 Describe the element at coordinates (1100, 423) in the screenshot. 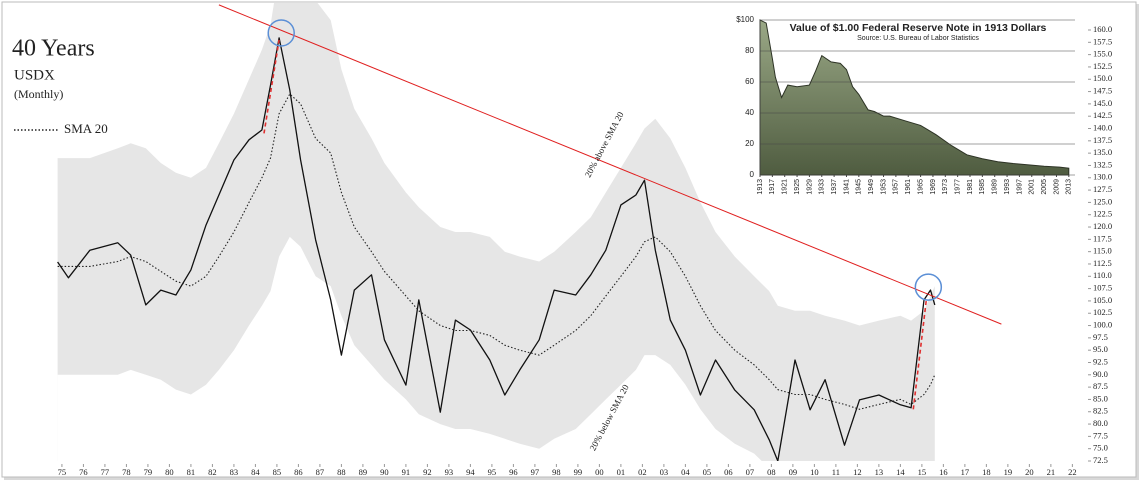

I see `y-tick-label: 80.0` at that location.